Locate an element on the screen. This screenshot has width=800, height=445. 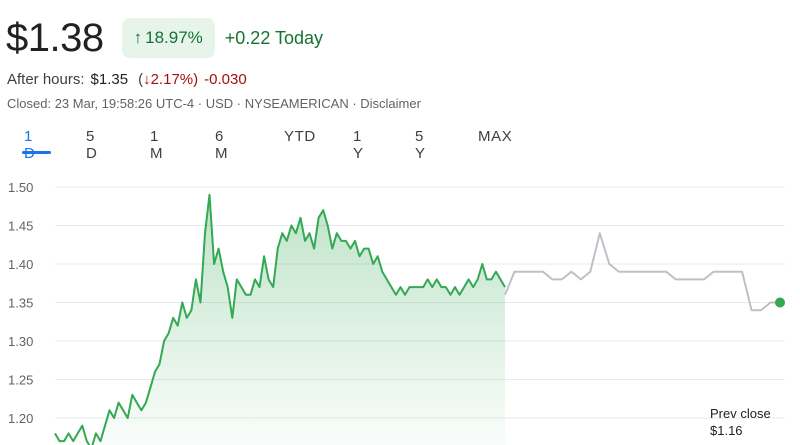
current-price: $1.38 is located at coordinates (55, 38).